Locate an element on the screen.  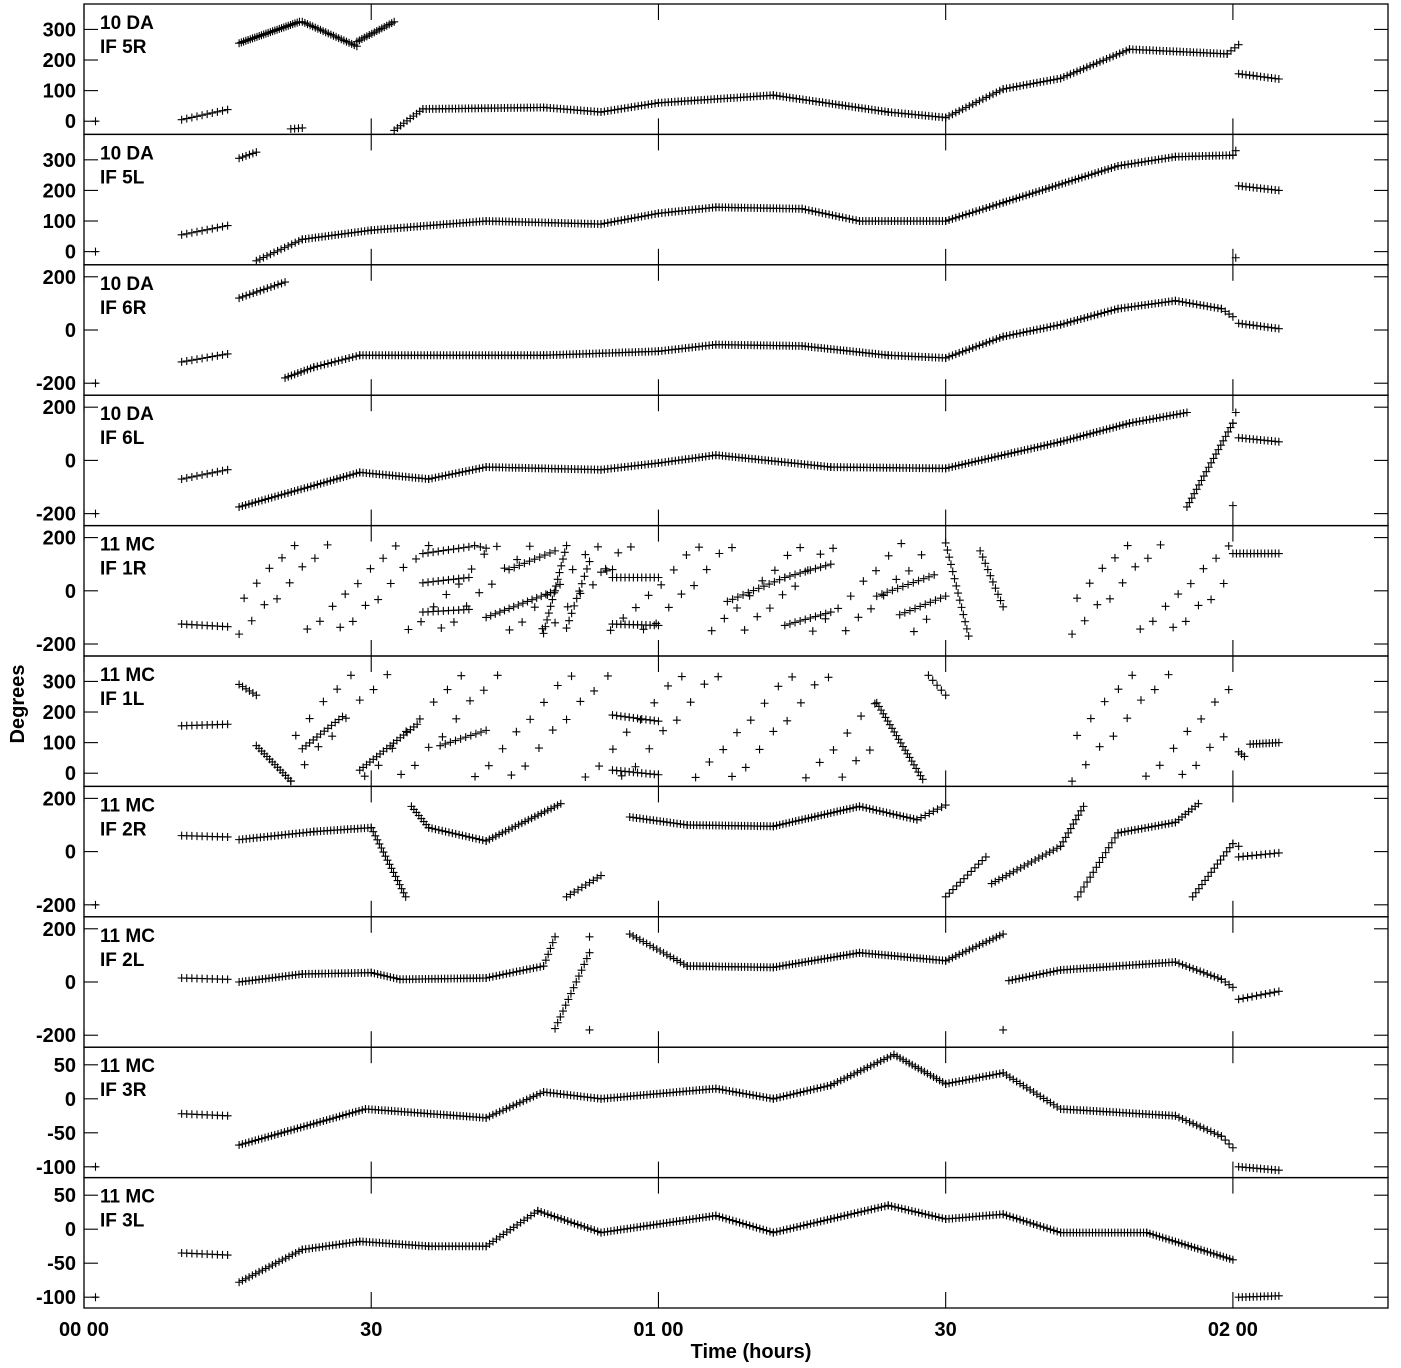
data-points is located at coordinates (730, 589).